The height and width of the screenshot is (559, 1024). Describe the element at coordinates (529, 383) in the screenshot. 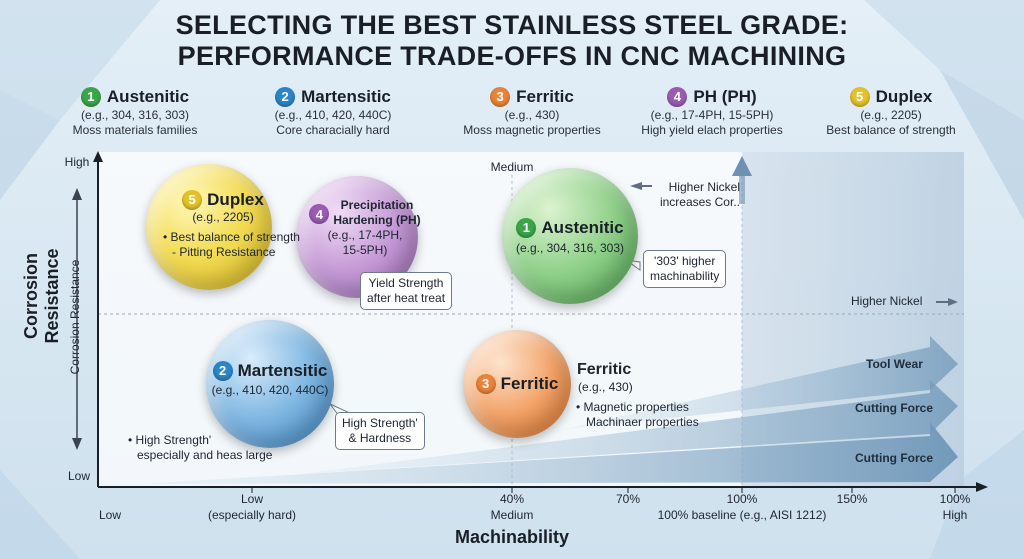

I see `bubble-name: Ferritic` at that location.